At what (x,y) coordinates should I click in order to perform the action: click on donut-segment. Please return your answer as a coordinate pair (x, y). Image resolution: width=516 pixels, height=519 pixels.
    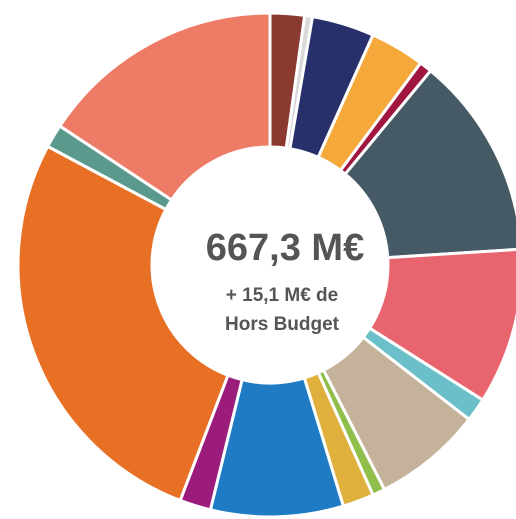
    Looking at the image, I should click on (429, 164).